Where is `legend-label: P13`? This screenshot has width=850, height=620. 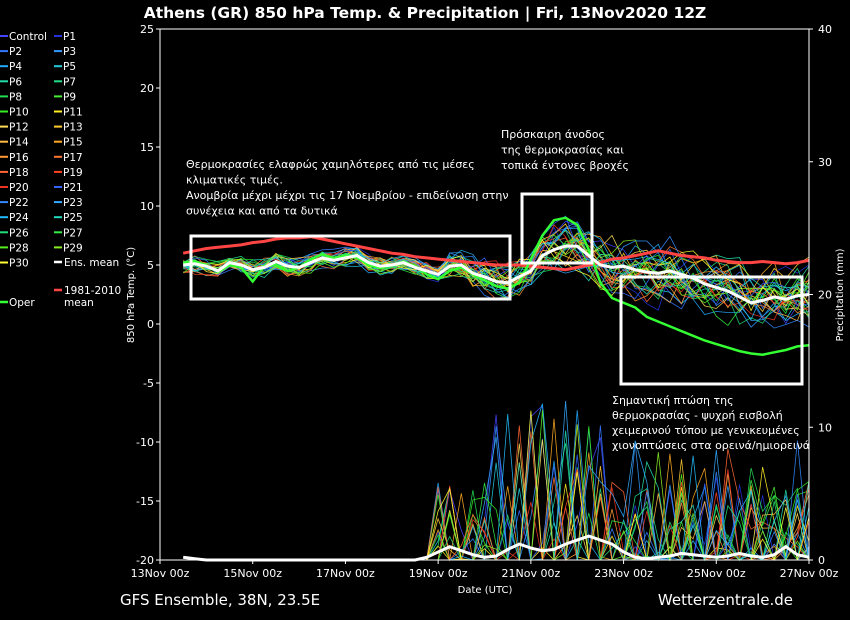
legend-label: P13 is located at coordinates (73, 128).